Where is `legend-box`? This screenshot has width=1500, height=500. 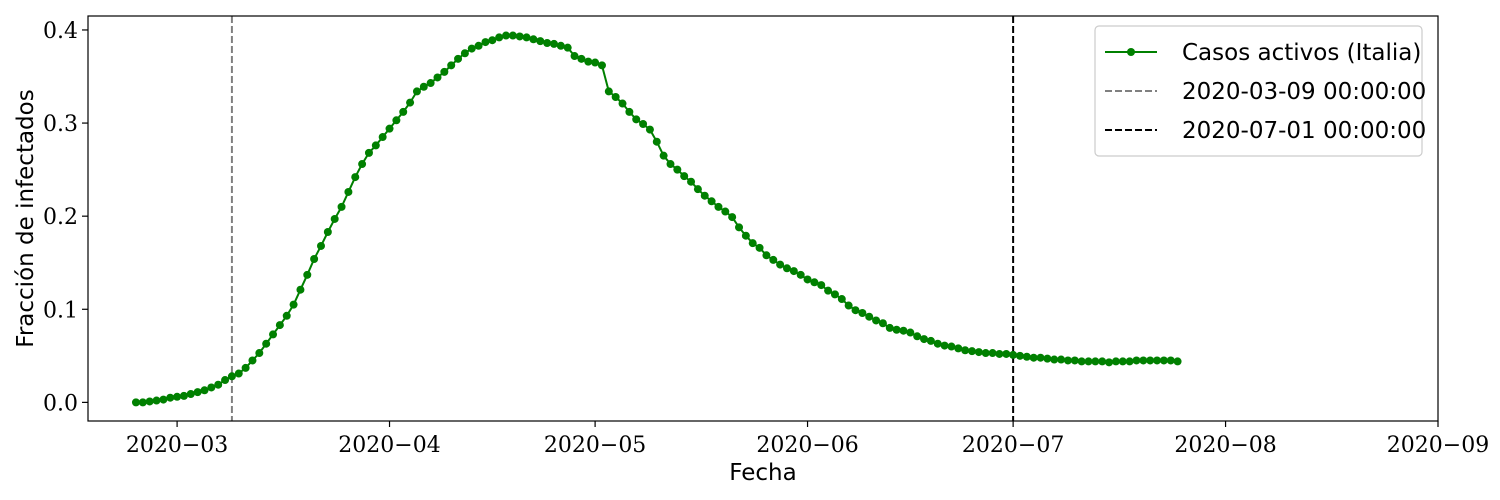 legend-box is located at coordinates (1258, 91).